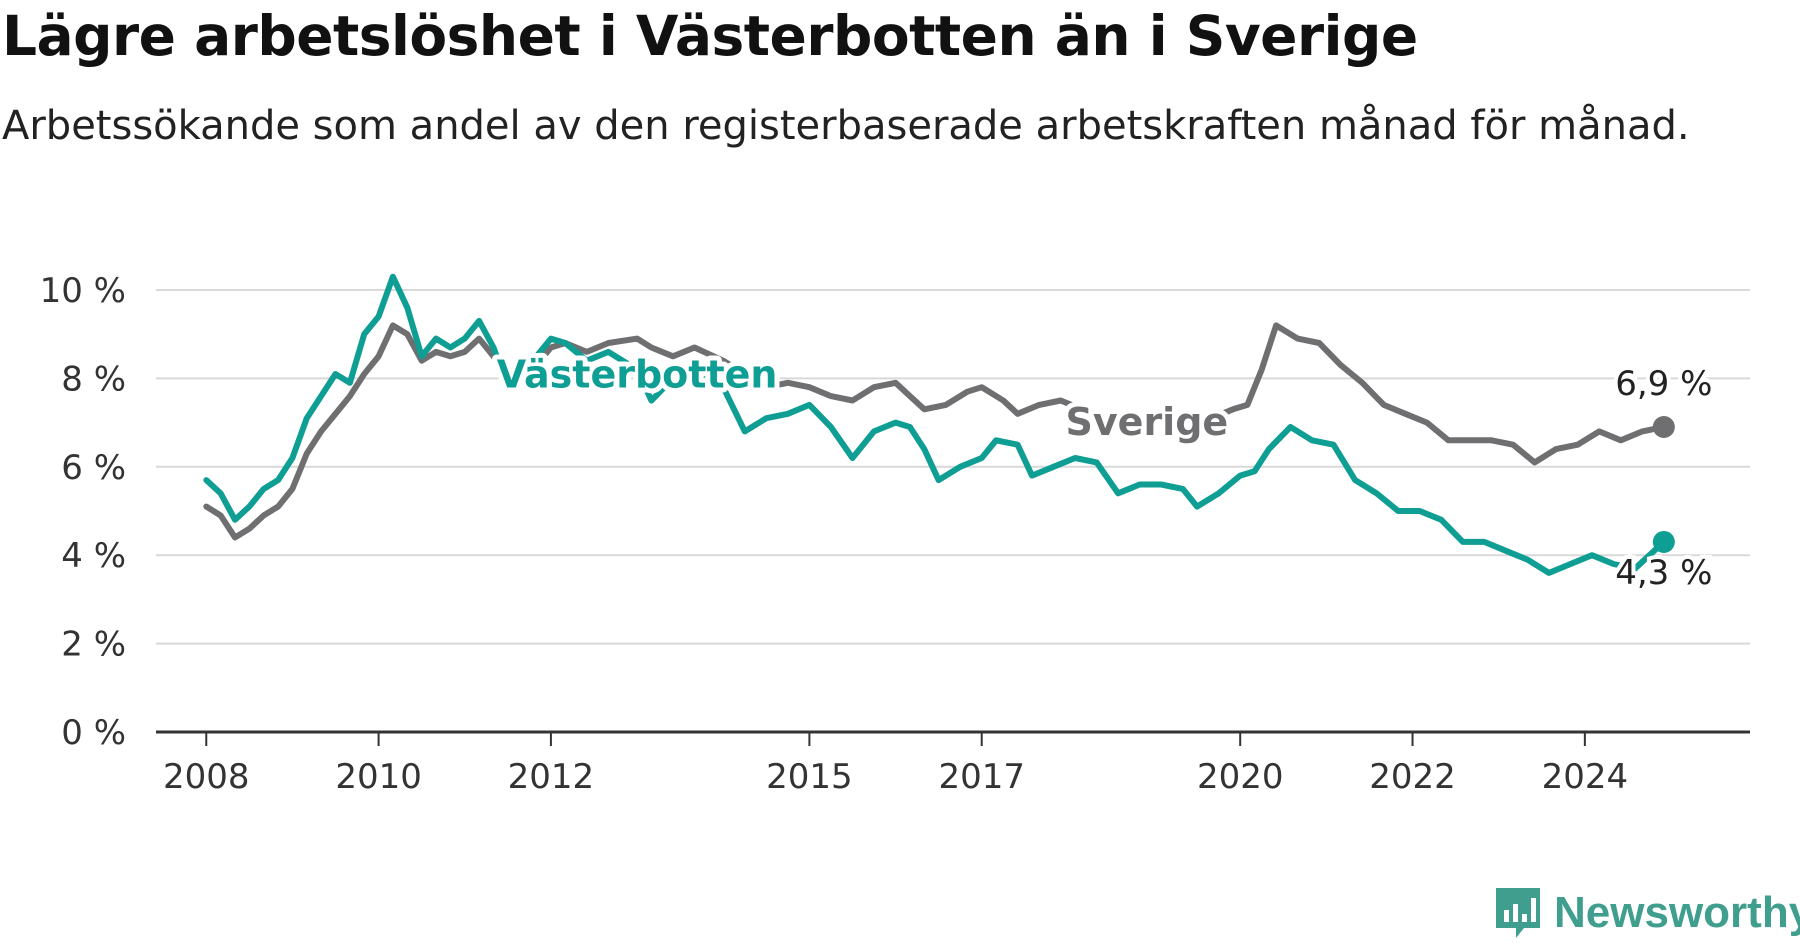 The height and width of the screenshot is (948, 1800). What do you see at coordinates (93, 556) in the screenshot?
I see `y-tick-label: 4 %` at bounding box center [93, 556].